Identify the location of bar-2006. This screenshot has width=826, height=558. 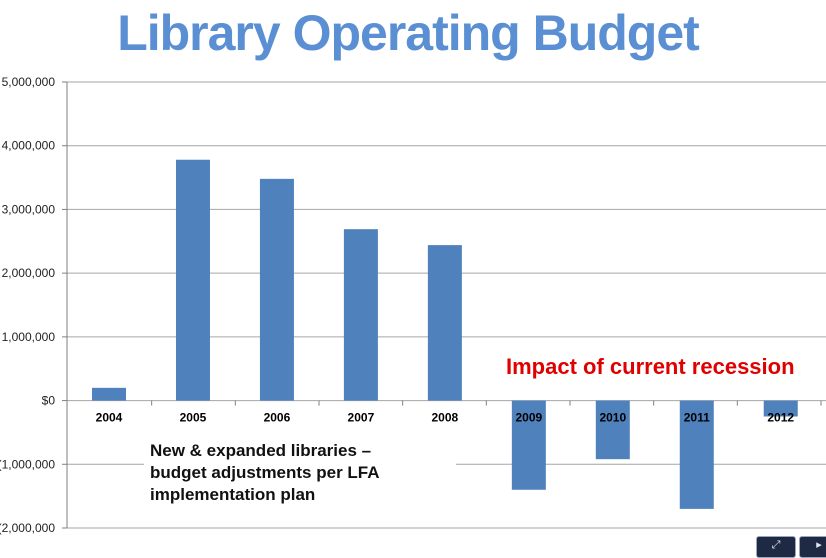
(276, 289).